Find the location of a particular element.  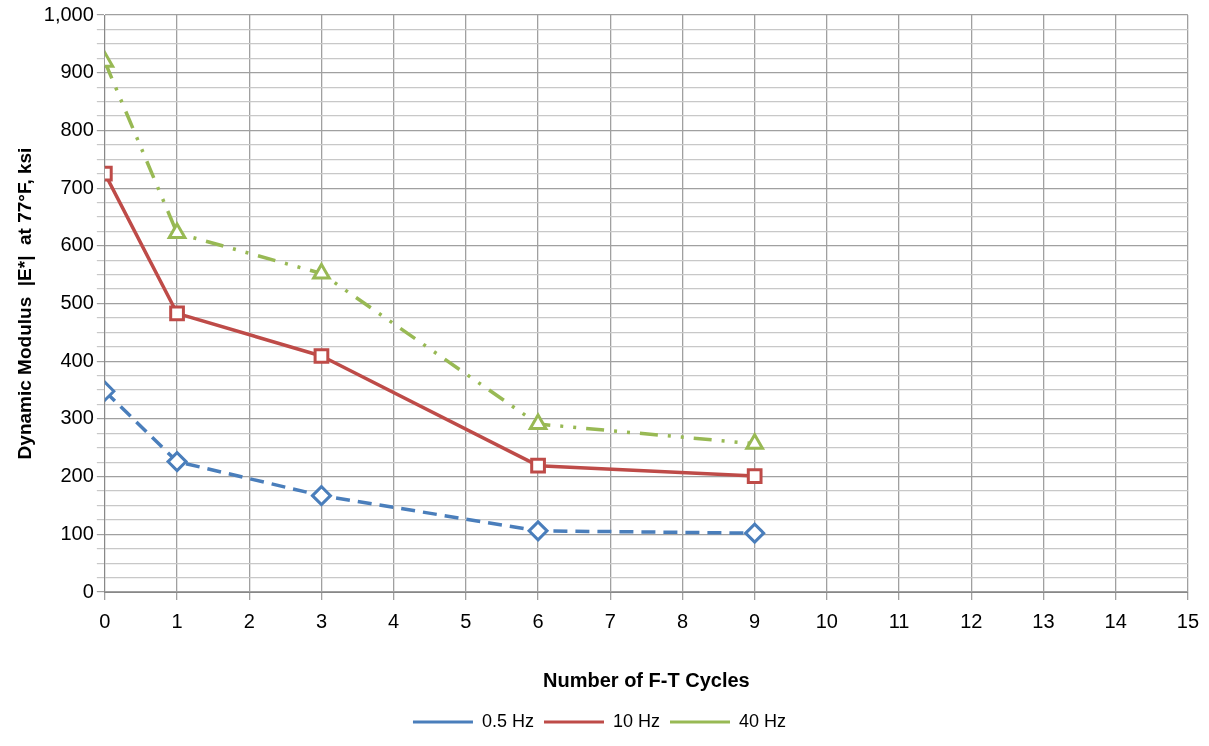

x-tick-label: 0 is located at coordinates (105, 620).